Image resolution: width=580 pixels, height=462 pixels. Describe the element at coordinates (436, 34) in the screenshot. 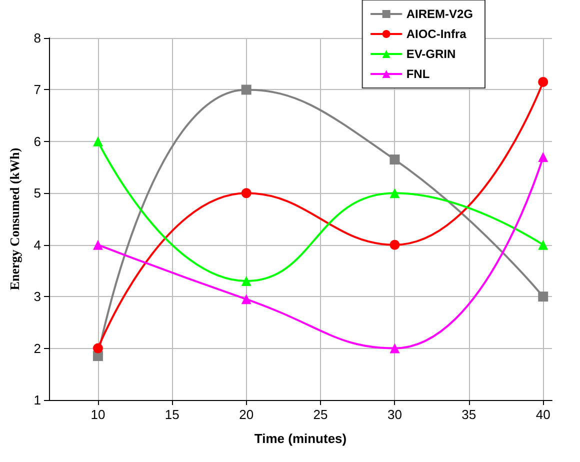

I see `legend-label: AIOC-Infra` at that location.